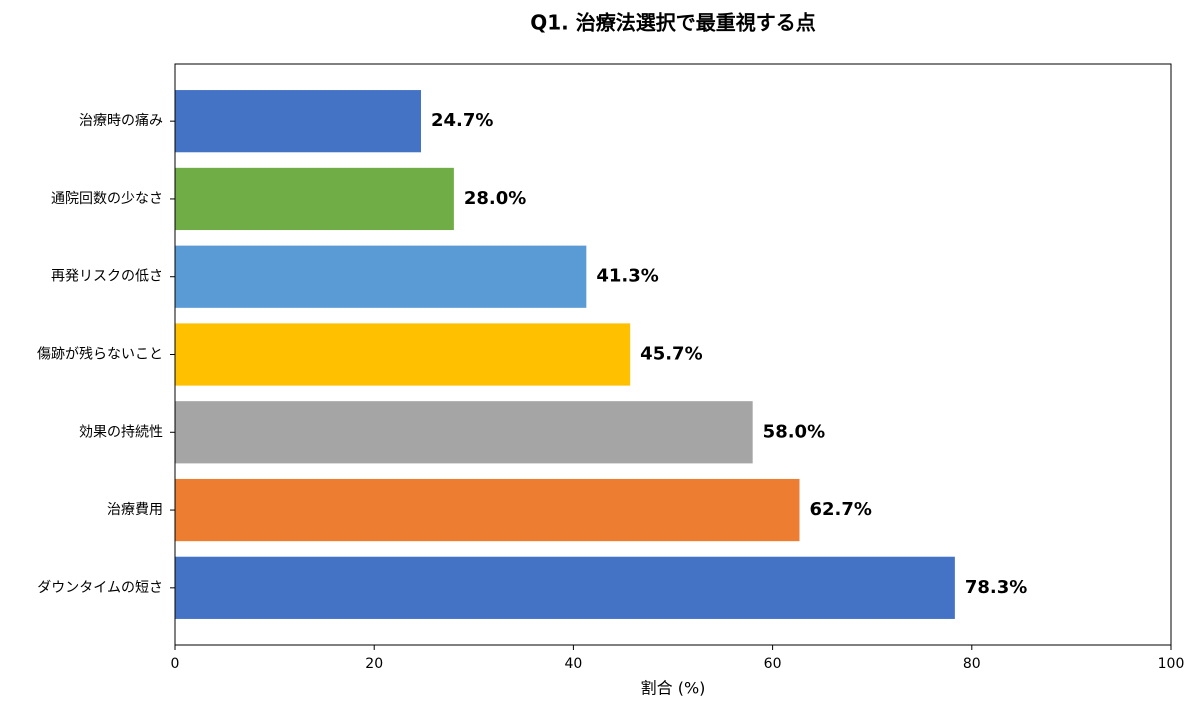 This screenshot has width=1200, height=712. I want to click on x-tick-label: 60, so click(773, 664).